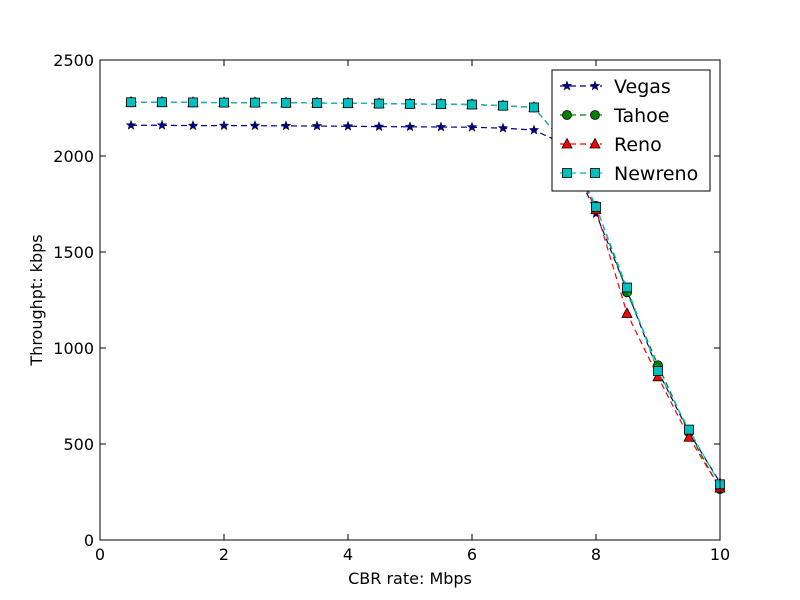 Image resolution: width=800 pixels, height=600 pixels. I want to click on legend-label: Reno, so click(638, 145).